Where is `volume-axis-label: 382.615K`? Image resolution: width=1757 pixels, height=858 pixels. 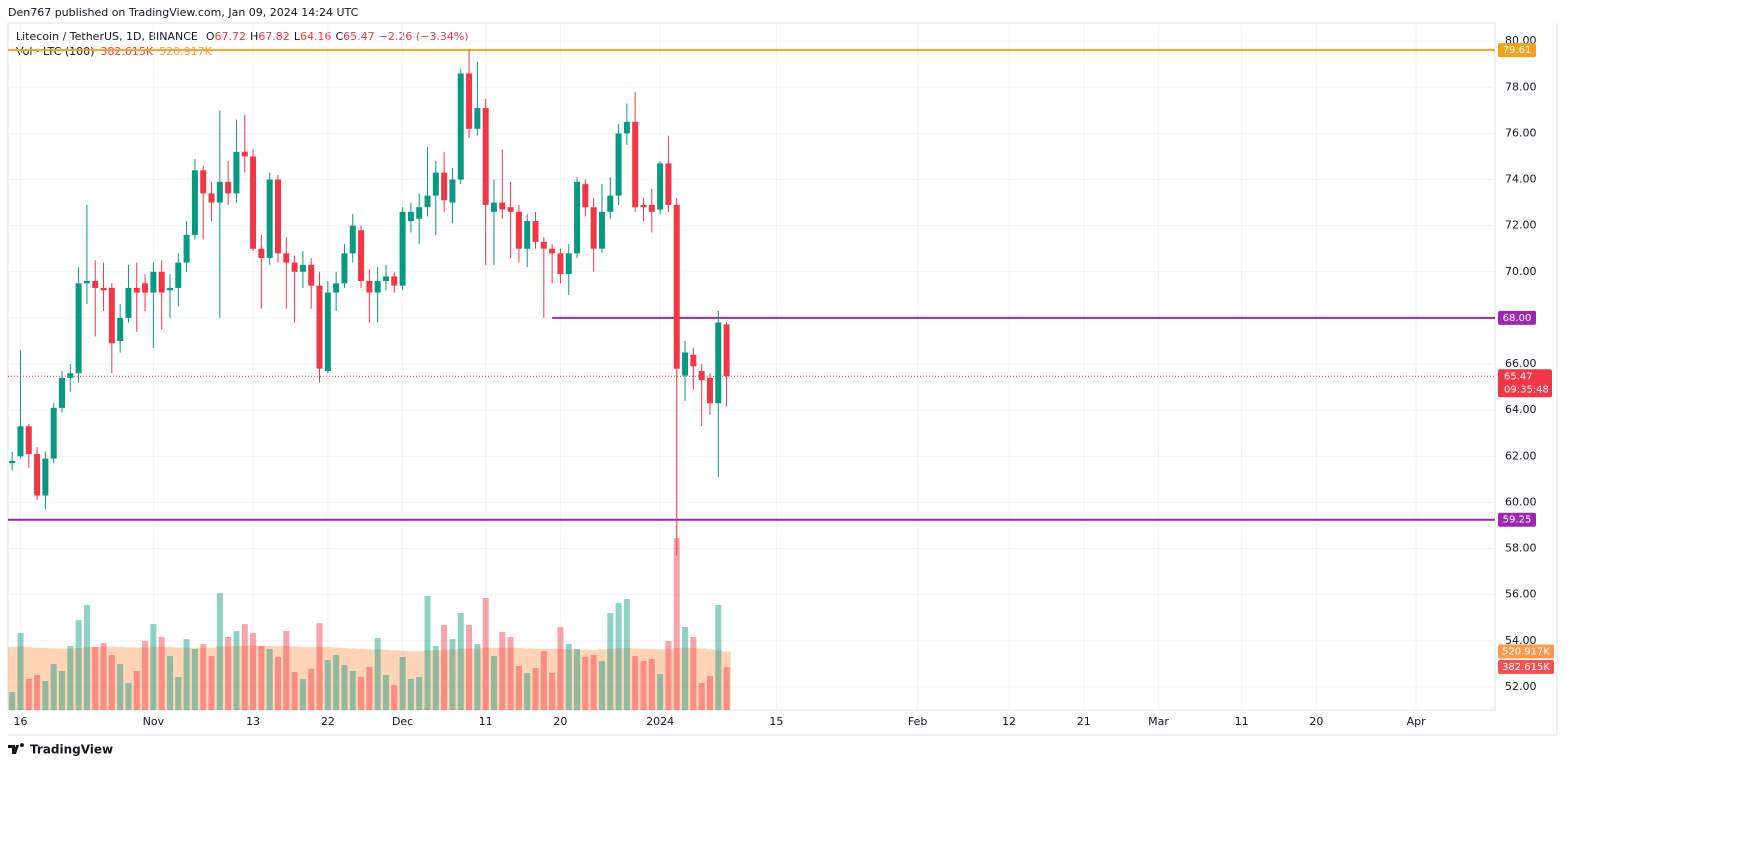 volume-axis-label: 382.615K is located at coordinates (1526, 667).